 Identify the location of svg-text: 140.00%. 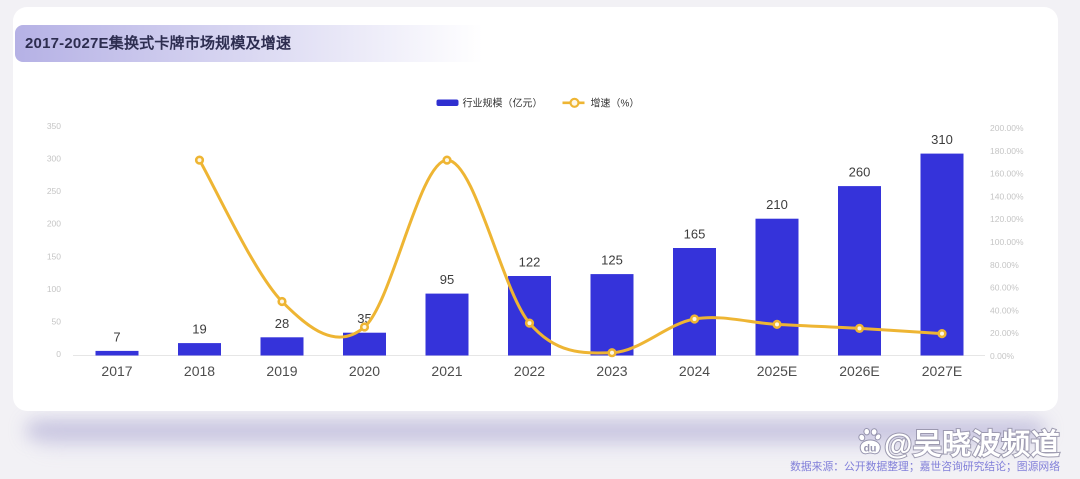
(1007, 196).